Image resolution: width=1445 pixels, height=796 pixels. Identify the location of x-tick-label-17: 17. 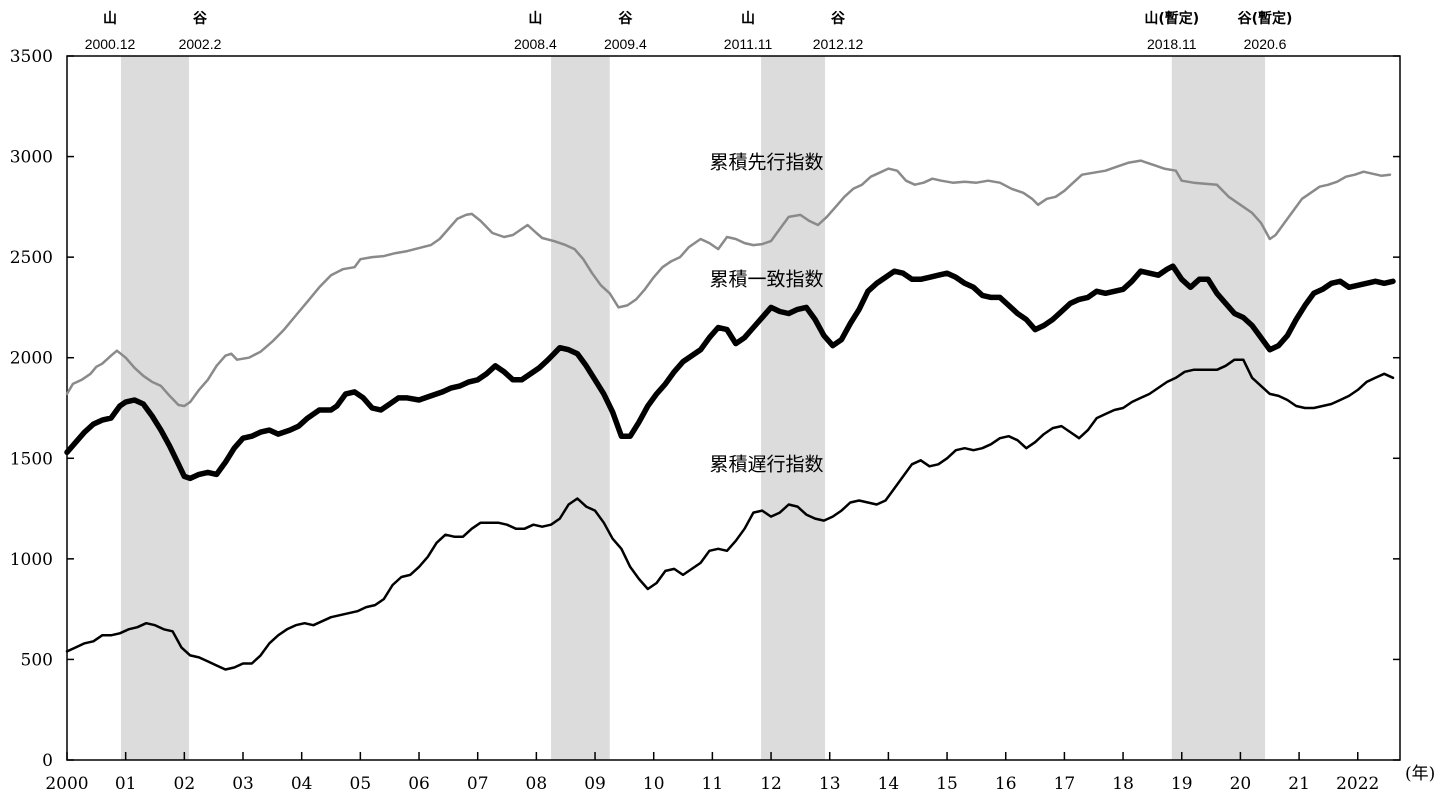
(1065, 784).